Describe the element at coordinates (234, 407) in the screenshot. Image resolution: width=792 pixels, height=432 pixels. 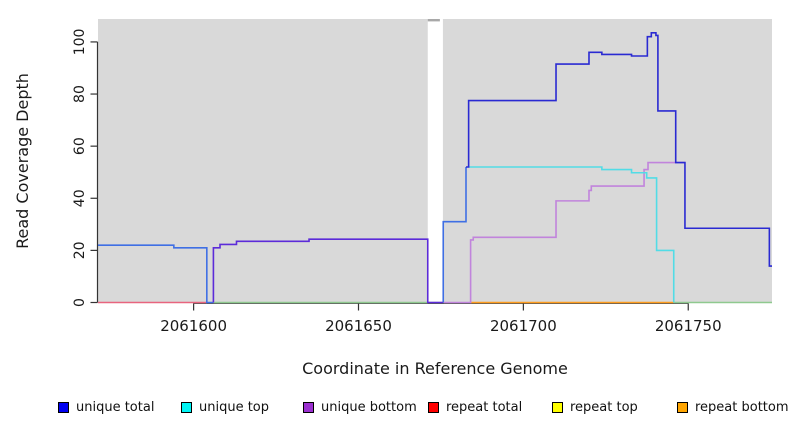
I see `legend-label: unique top` at that location.